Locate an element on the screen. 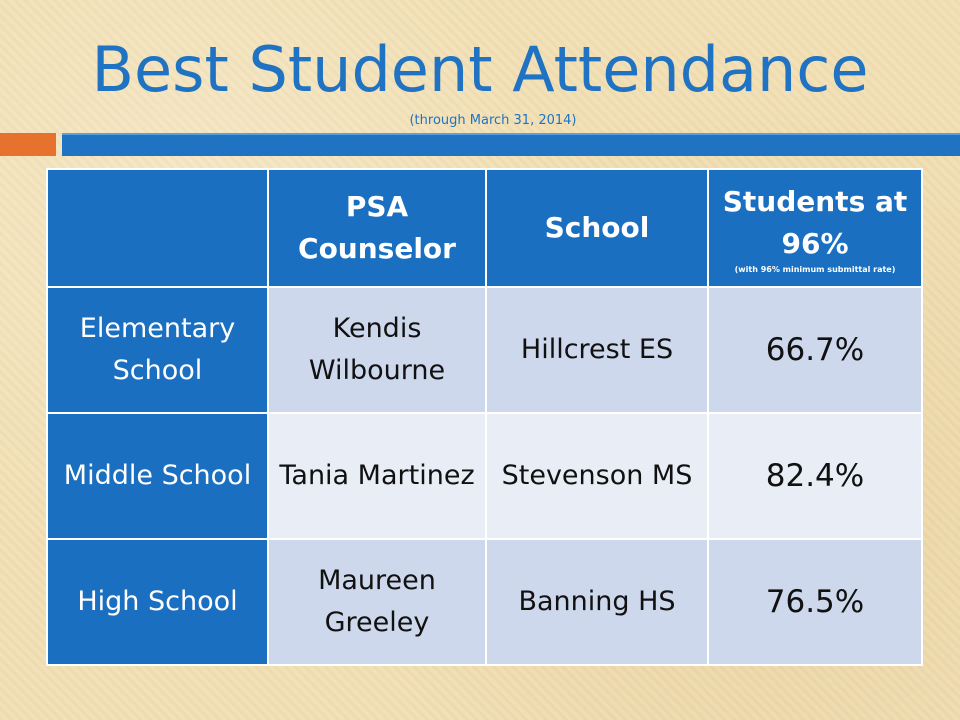 The image size is (960, 720). header-students-label: Students at 96% is located at coordinates (815, 222).